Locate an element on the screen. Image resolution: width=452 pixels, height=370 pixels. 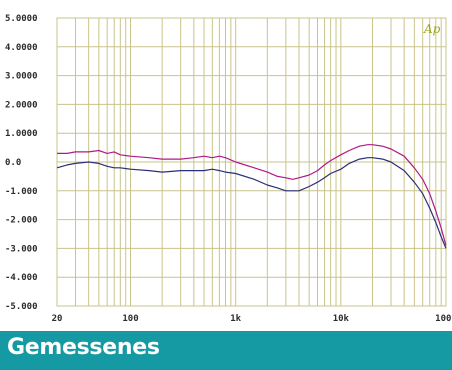
y-tick-label: 2.0000 is located at coordinates (21, 105).